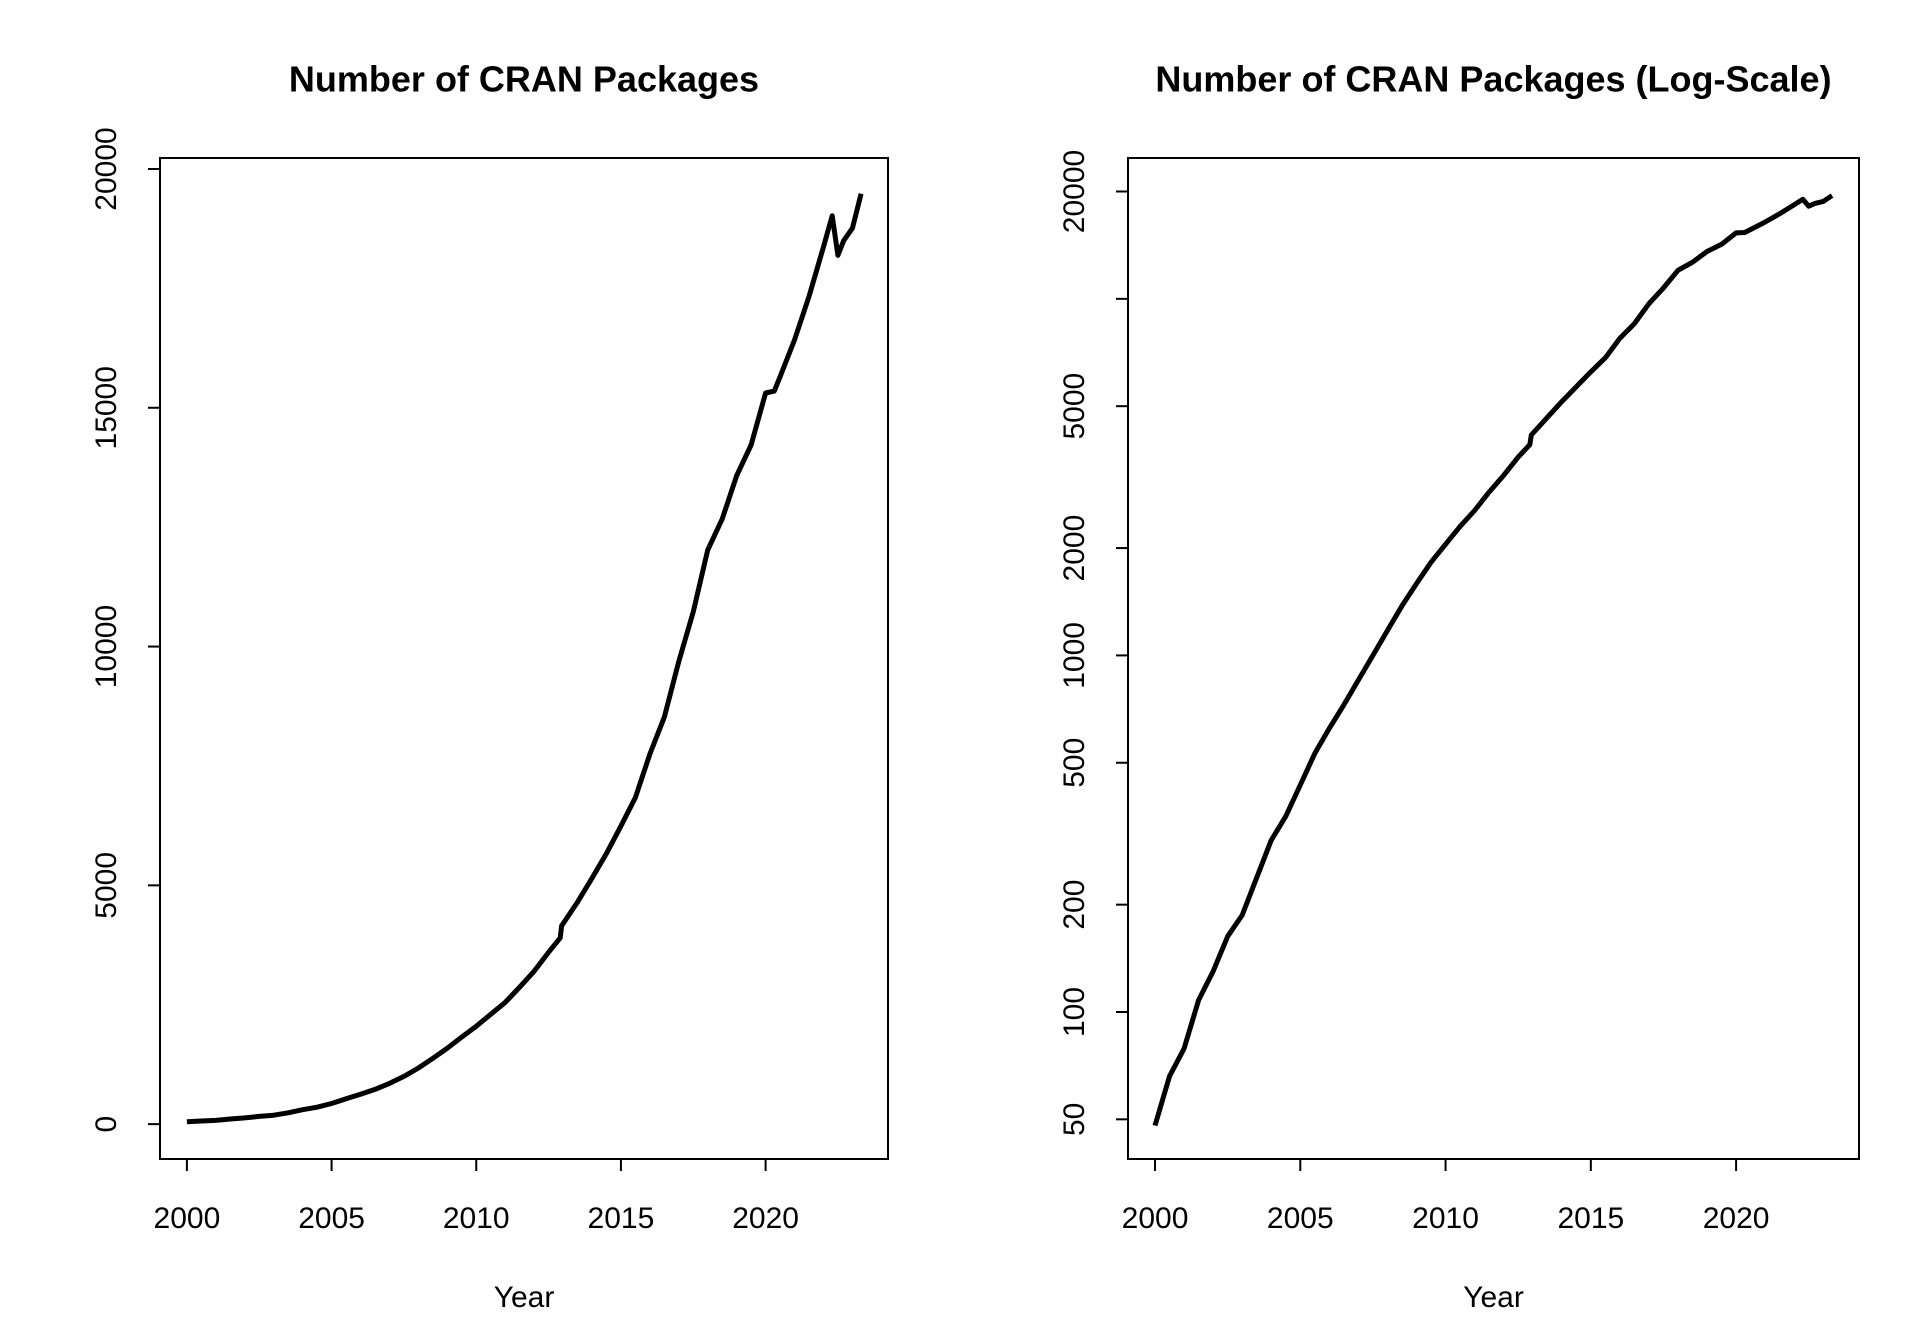  Describe the element at coordinates (1074, 1119) in the screenshot. I see `y-tick-label: 50` at that location.